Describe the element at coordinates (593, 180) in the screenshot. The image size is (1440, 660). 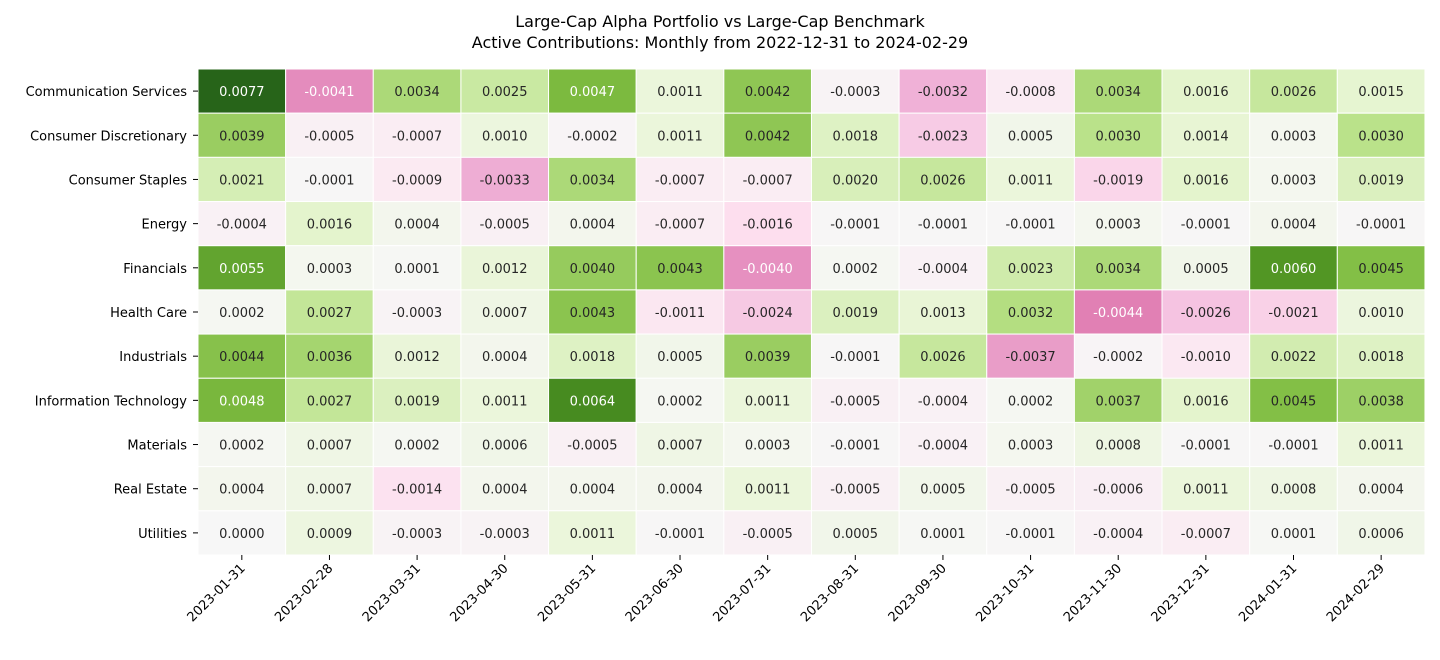
I see `cell-value-label: 0.0034` at that location.